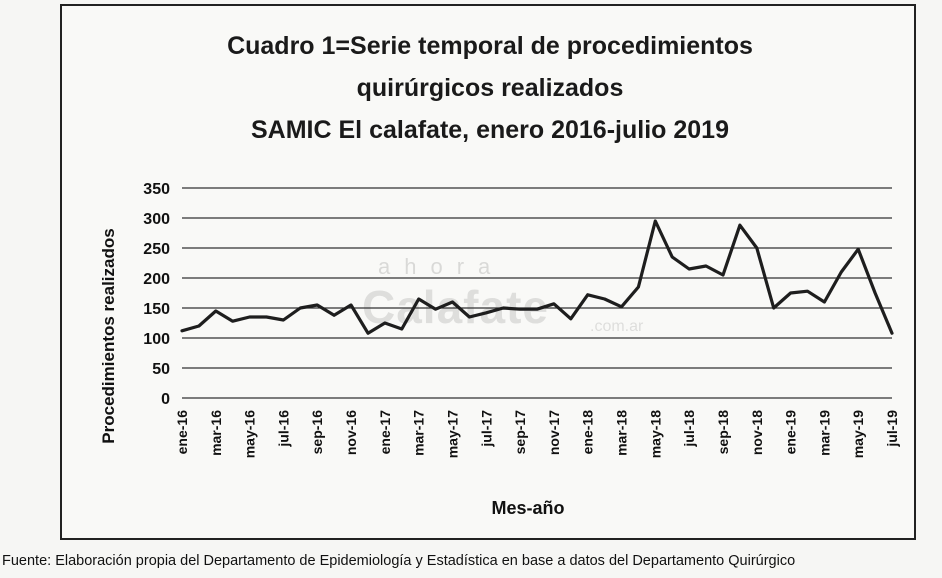 This screenshot has width=942, height=578. Describe the element at coordinates (655, 434) in the screenshot. I see `x-tick-label: may-18` at that location.